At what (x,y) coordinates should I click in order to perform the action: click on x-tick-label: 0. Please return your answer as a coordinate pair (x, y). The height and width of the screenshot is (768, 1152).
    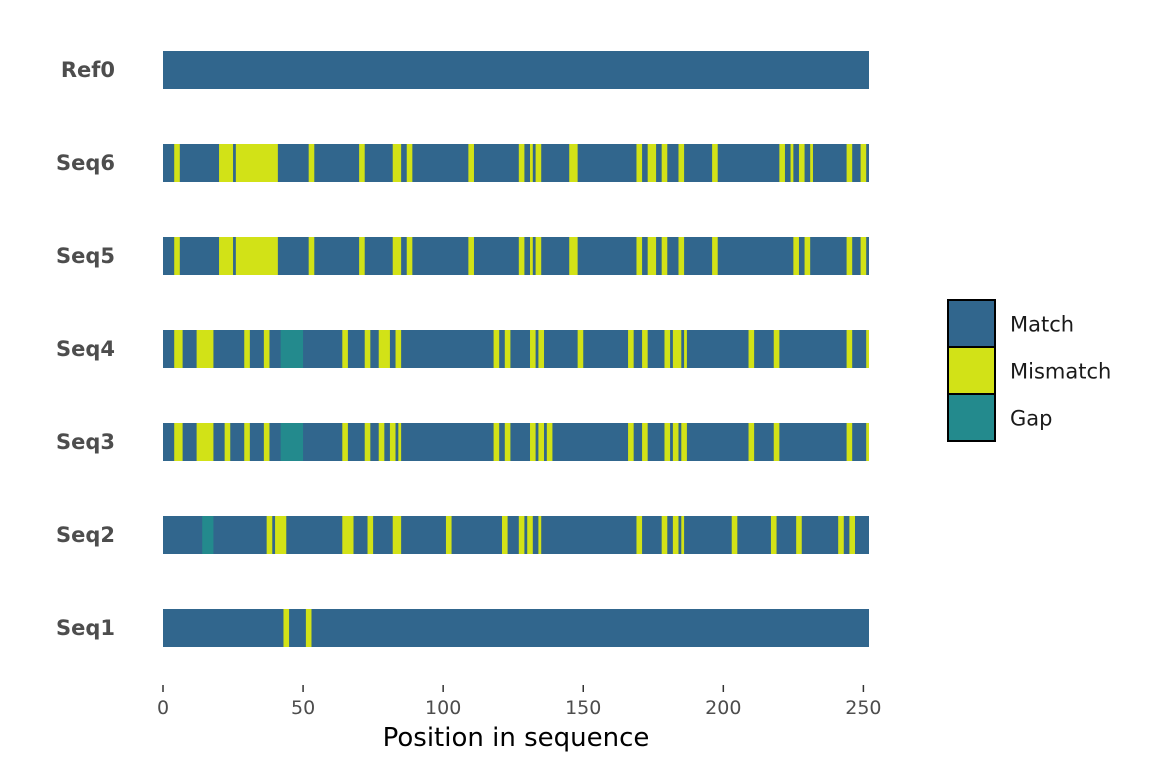
    Looking at the image, I should click on (163, 708).